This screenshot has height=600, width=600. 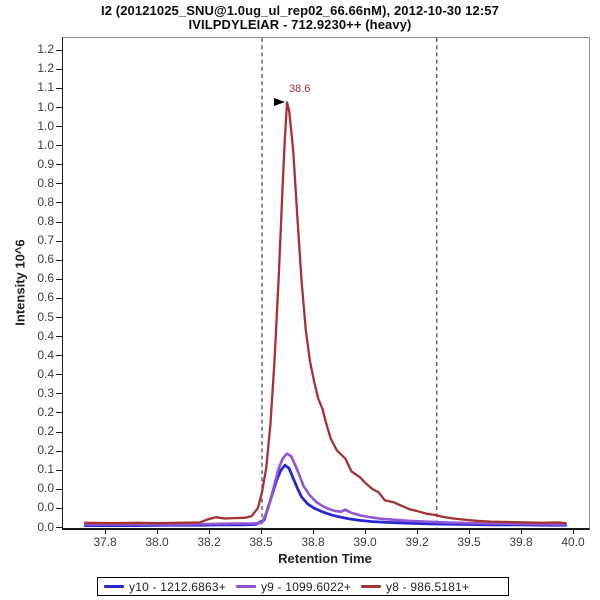 I want to click on series-y9, so click(x=325, y=489).